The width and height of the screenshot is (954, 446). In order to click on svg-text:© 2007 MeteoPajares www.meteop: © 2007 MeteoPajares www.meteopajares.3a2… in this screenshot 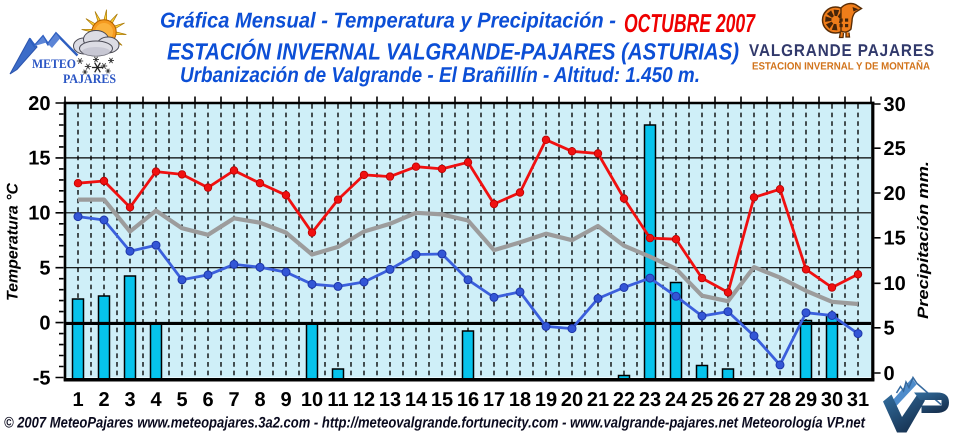, I will do `click(435, 423)`.